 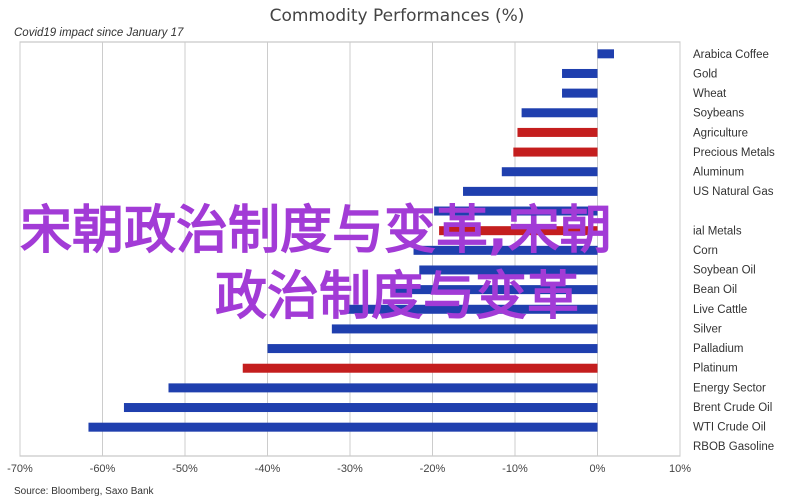 What do you see at coordinates (729, 388) in the screenshot?
I see `category-label: Energy Sector` at bounding box center [729, 388].